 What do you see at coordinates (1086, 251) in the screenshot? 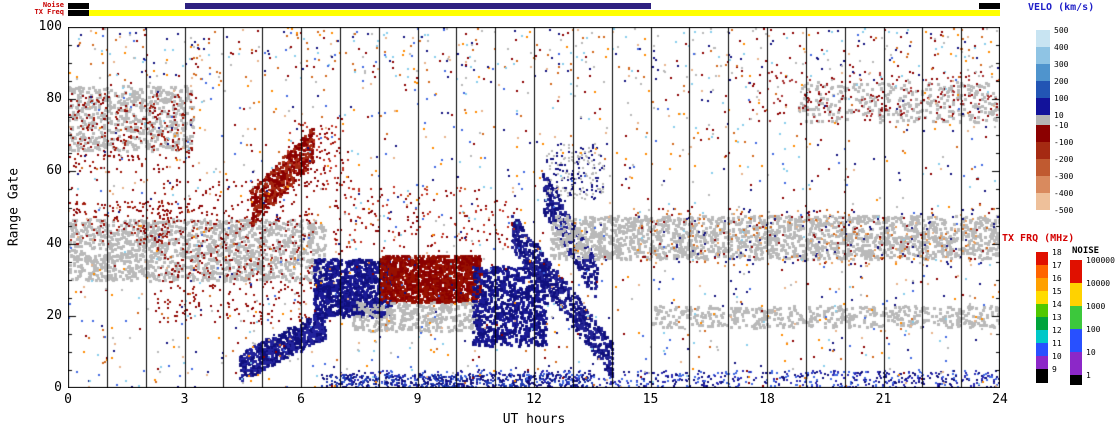
I see `noise-colorbar-title: NOISE` at bounding box center [1086, 251].